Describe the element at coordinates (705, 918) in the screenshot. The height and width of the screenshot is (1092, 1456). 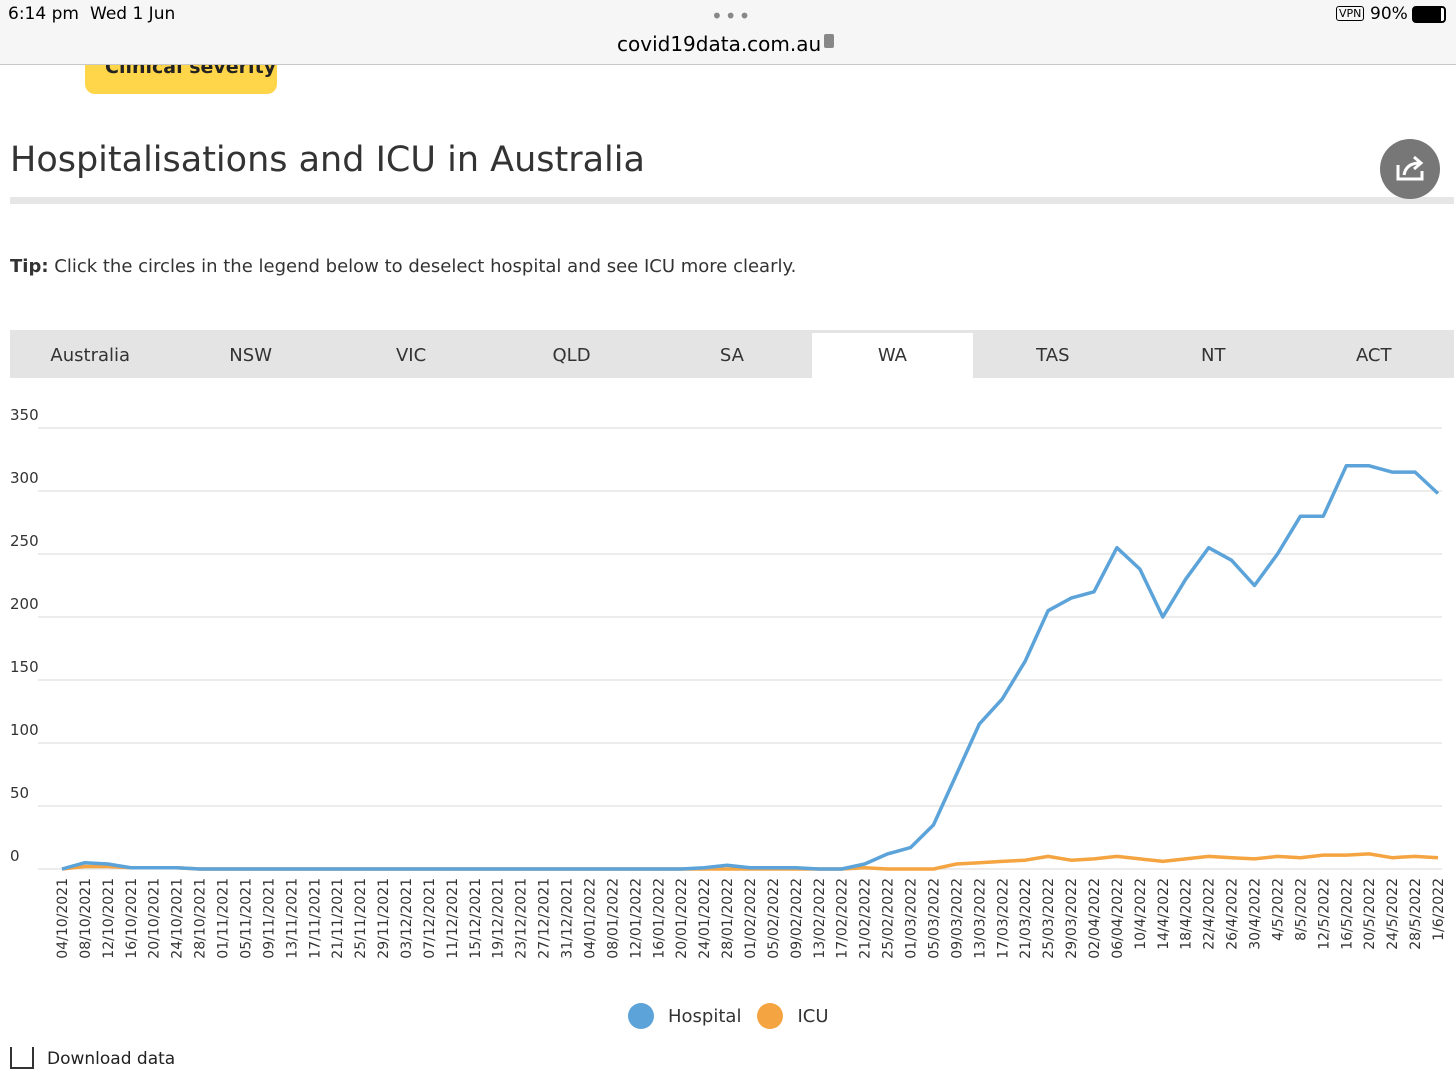
I see `x-tick-label: 24/01/2022` at that location.